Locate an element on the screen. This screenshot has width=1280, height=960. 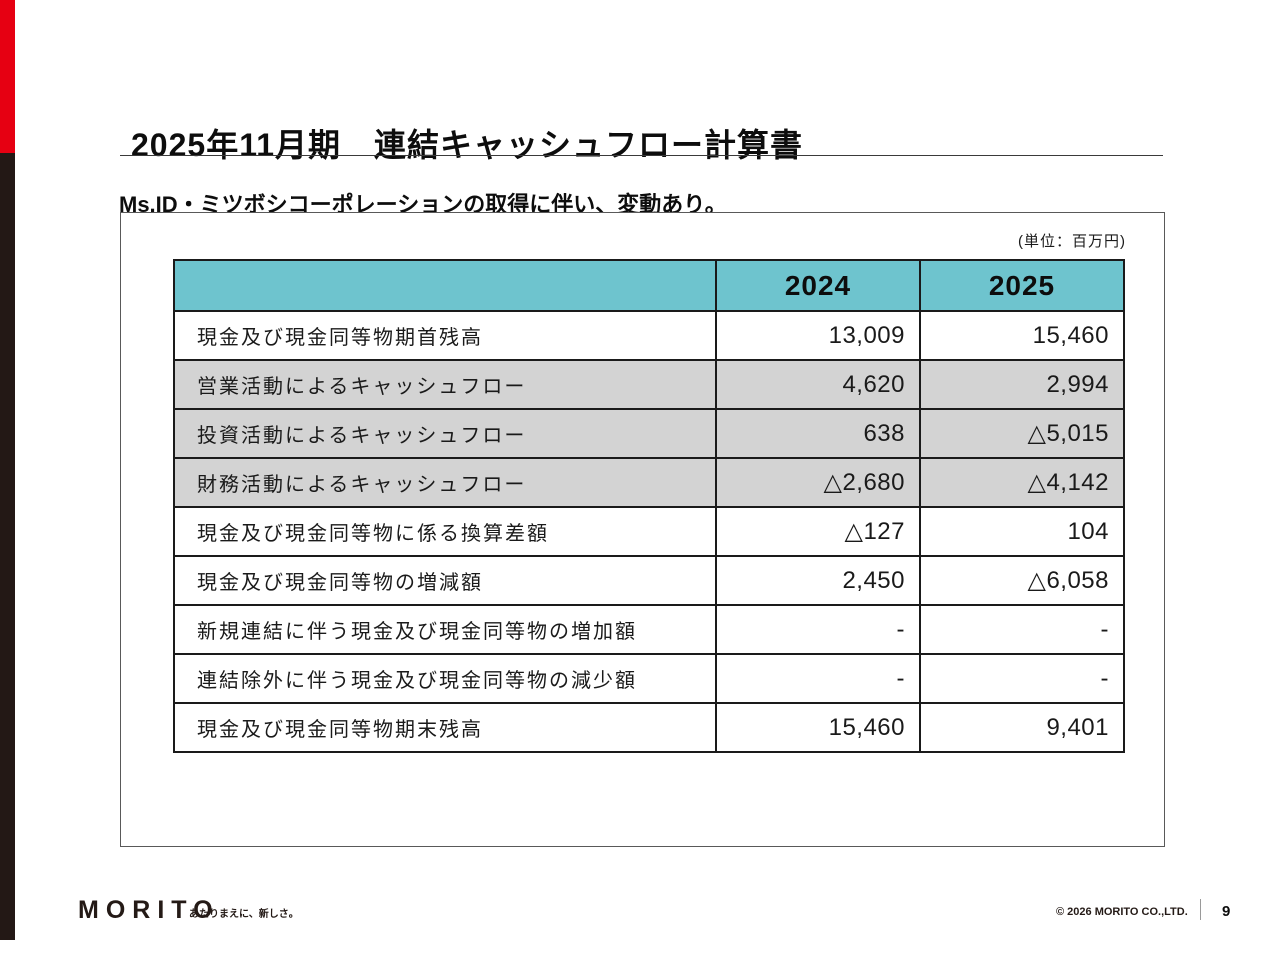
row-value-2025: 2,994 is located at coordinates (1022, 384).